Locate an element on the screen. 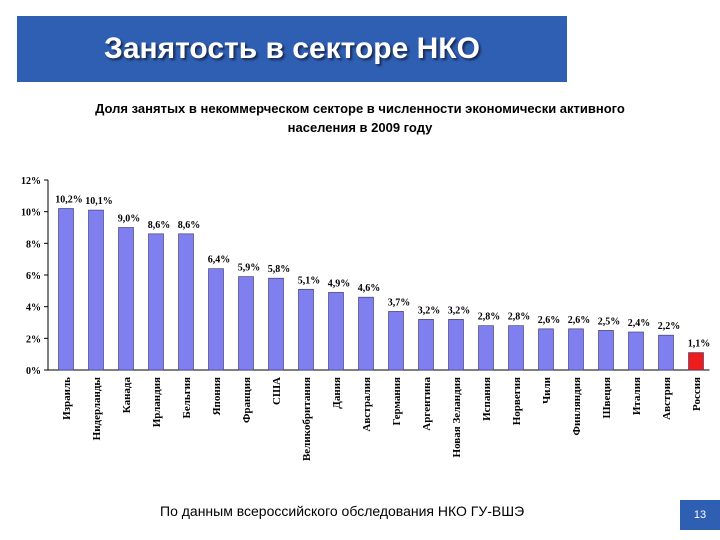 This screenshot has width=720, height=540. category-label: Чили is located at coordinates (547, 390).